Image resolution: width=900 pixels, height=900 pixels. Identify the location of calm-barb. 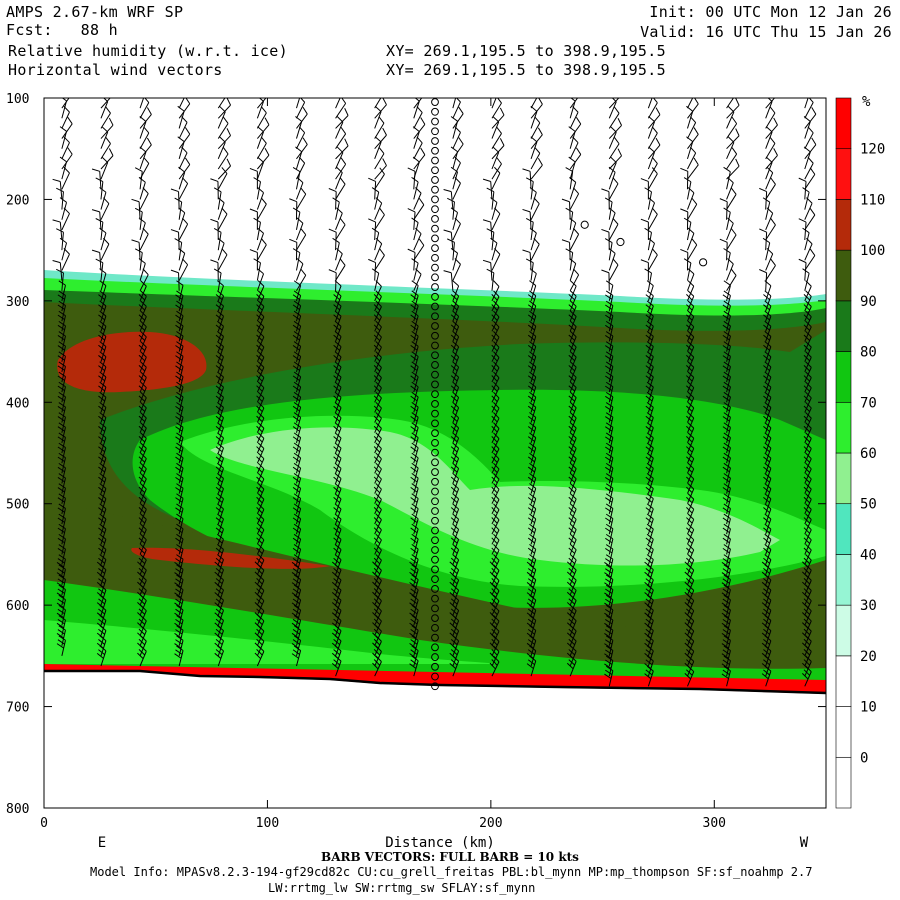
(620, 242).